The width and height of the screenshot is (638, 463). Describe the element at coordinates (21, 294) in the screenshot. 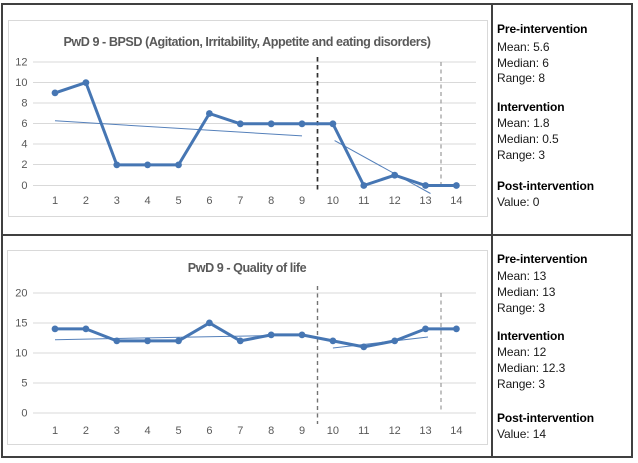

I see `svg-text: 20` at that location.